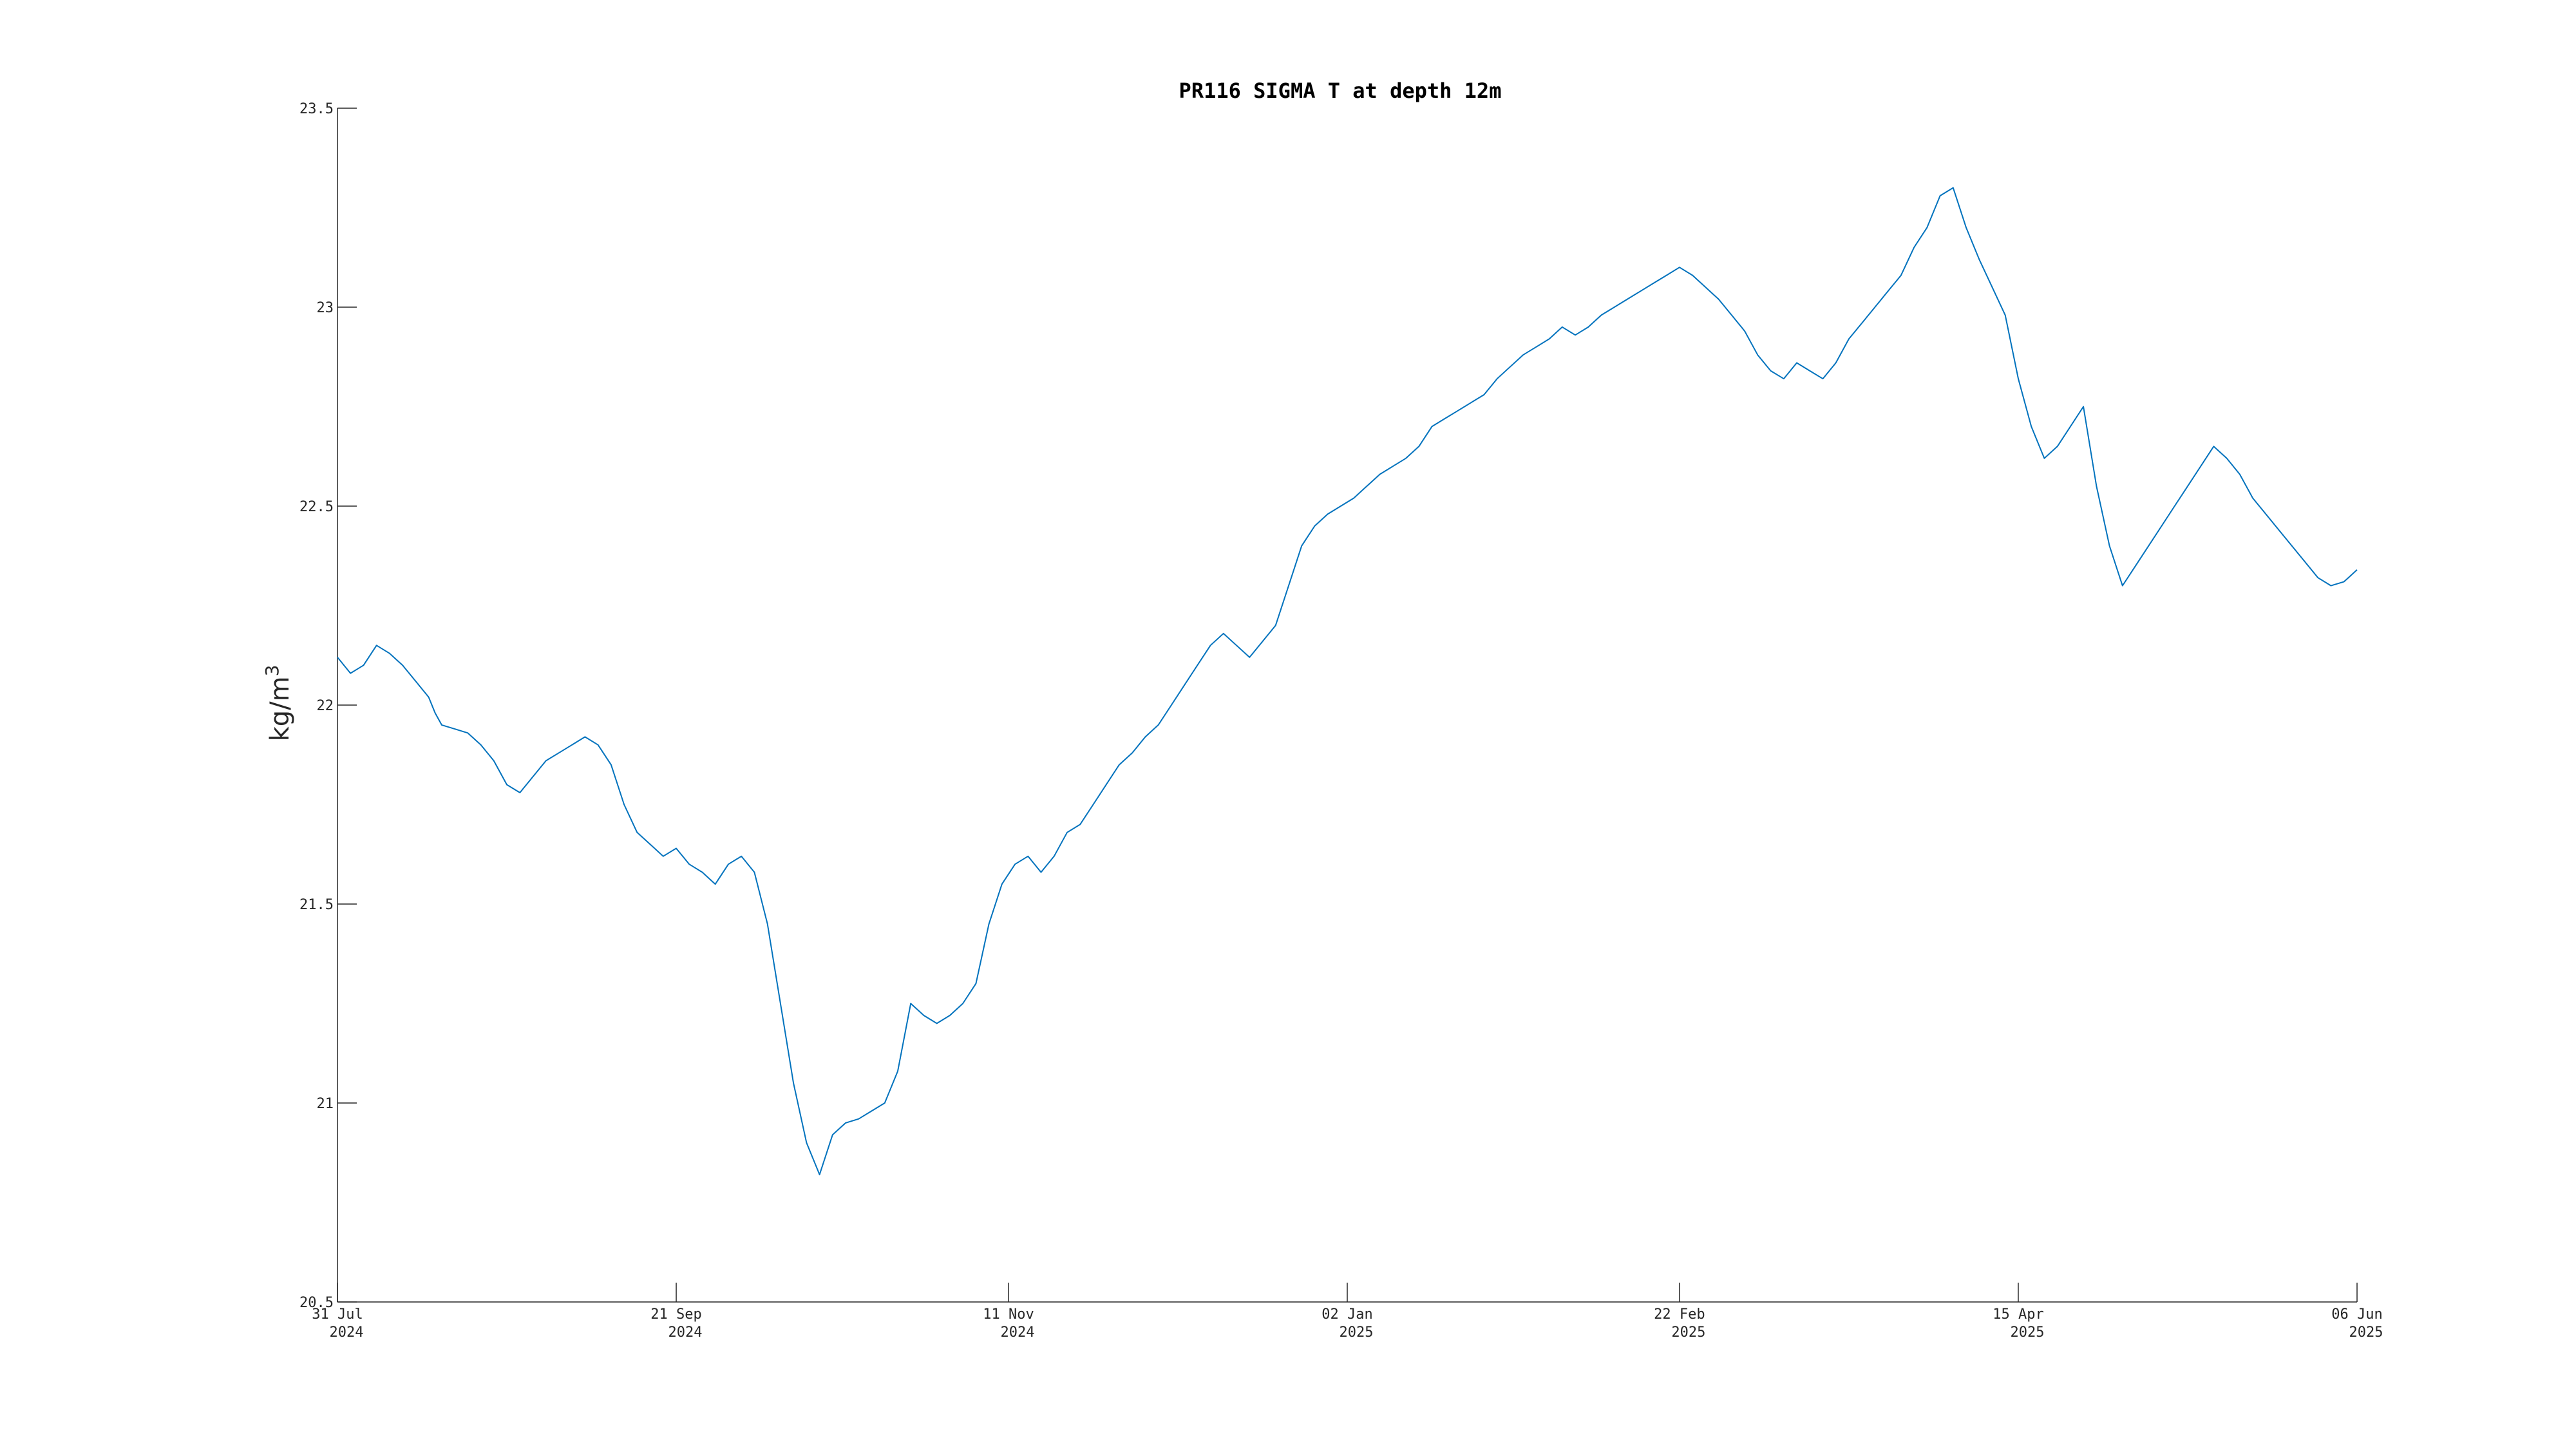 This screenshot has width=2576, height=1452. I want to click on y-tick-label: 23, so click(326, 308).